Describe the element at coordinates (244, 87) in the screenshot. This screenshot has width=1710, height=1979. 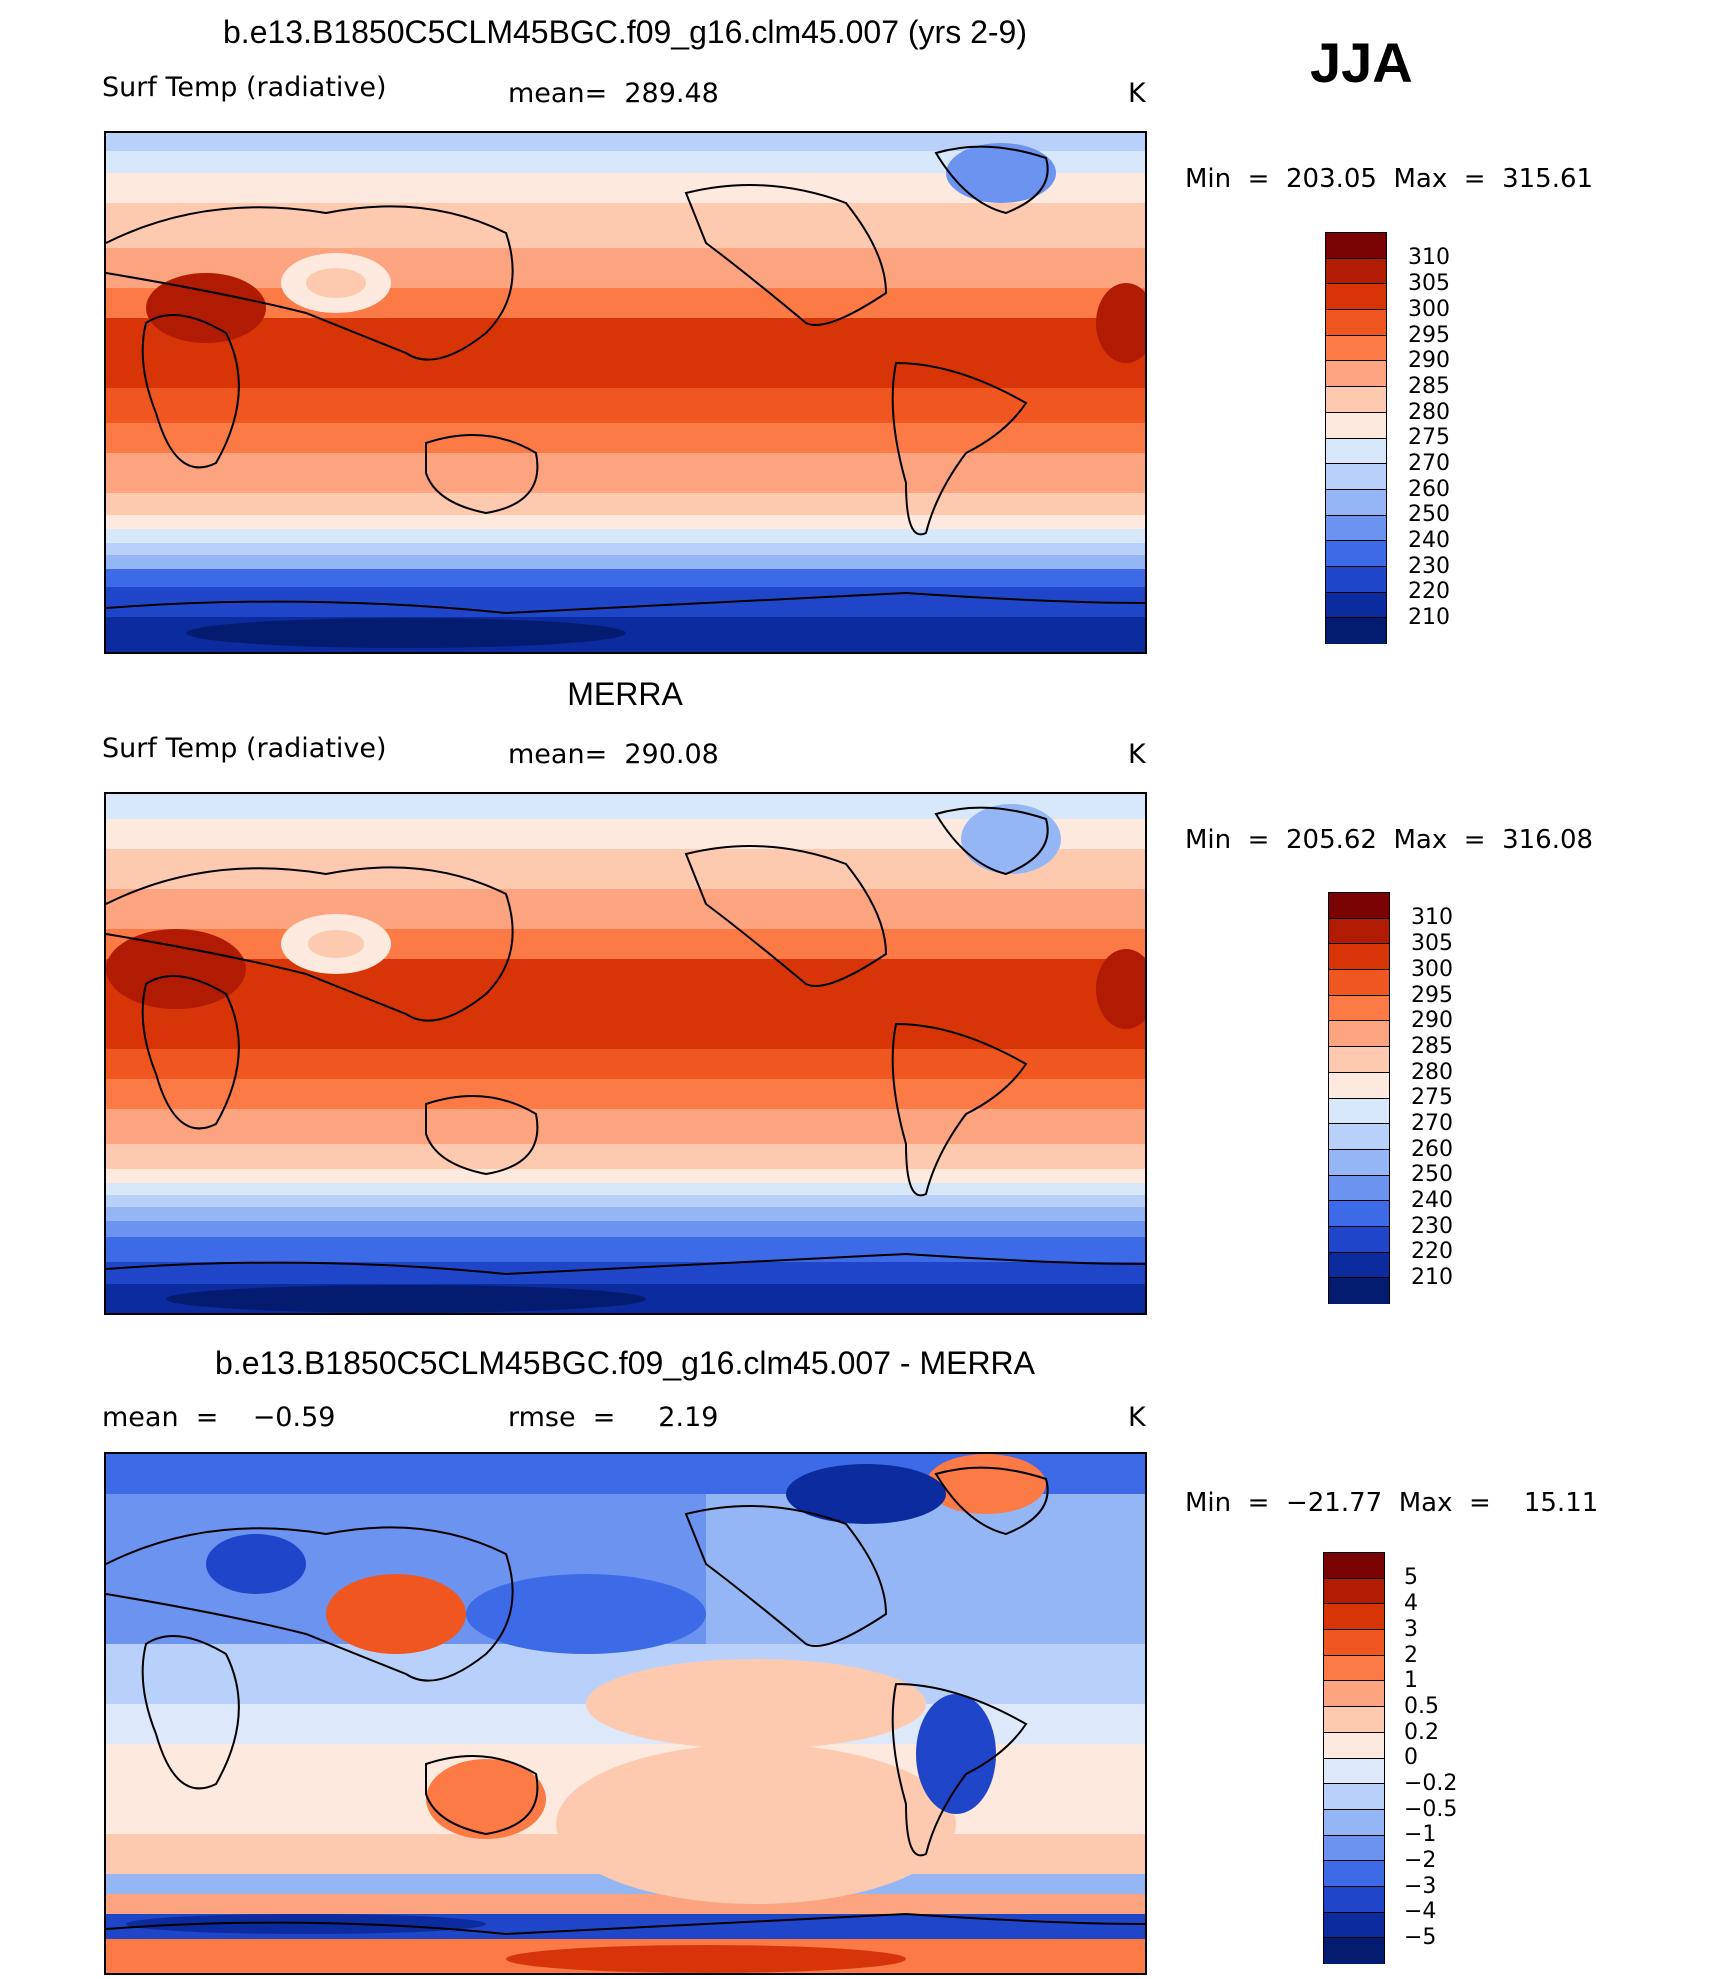
I see `panel1-variable-label: Surf Temp (radiative)` at that location.